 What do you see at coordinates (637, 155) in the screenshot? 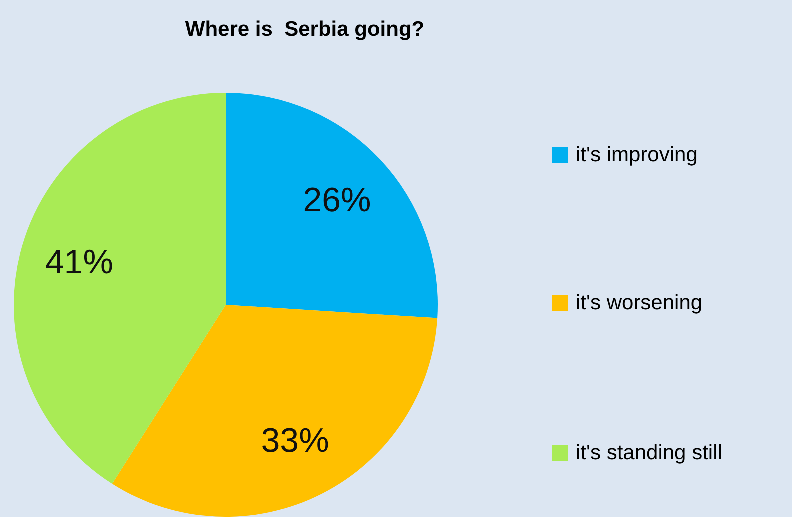
I see `legend-label: it's improving` at bounding box center [637, 155].